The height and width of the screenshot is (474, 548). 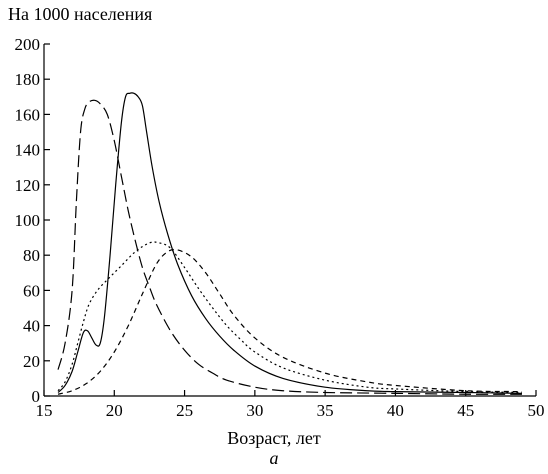 I want to click on y-tick-label: 60, so click(x=31, y=290).